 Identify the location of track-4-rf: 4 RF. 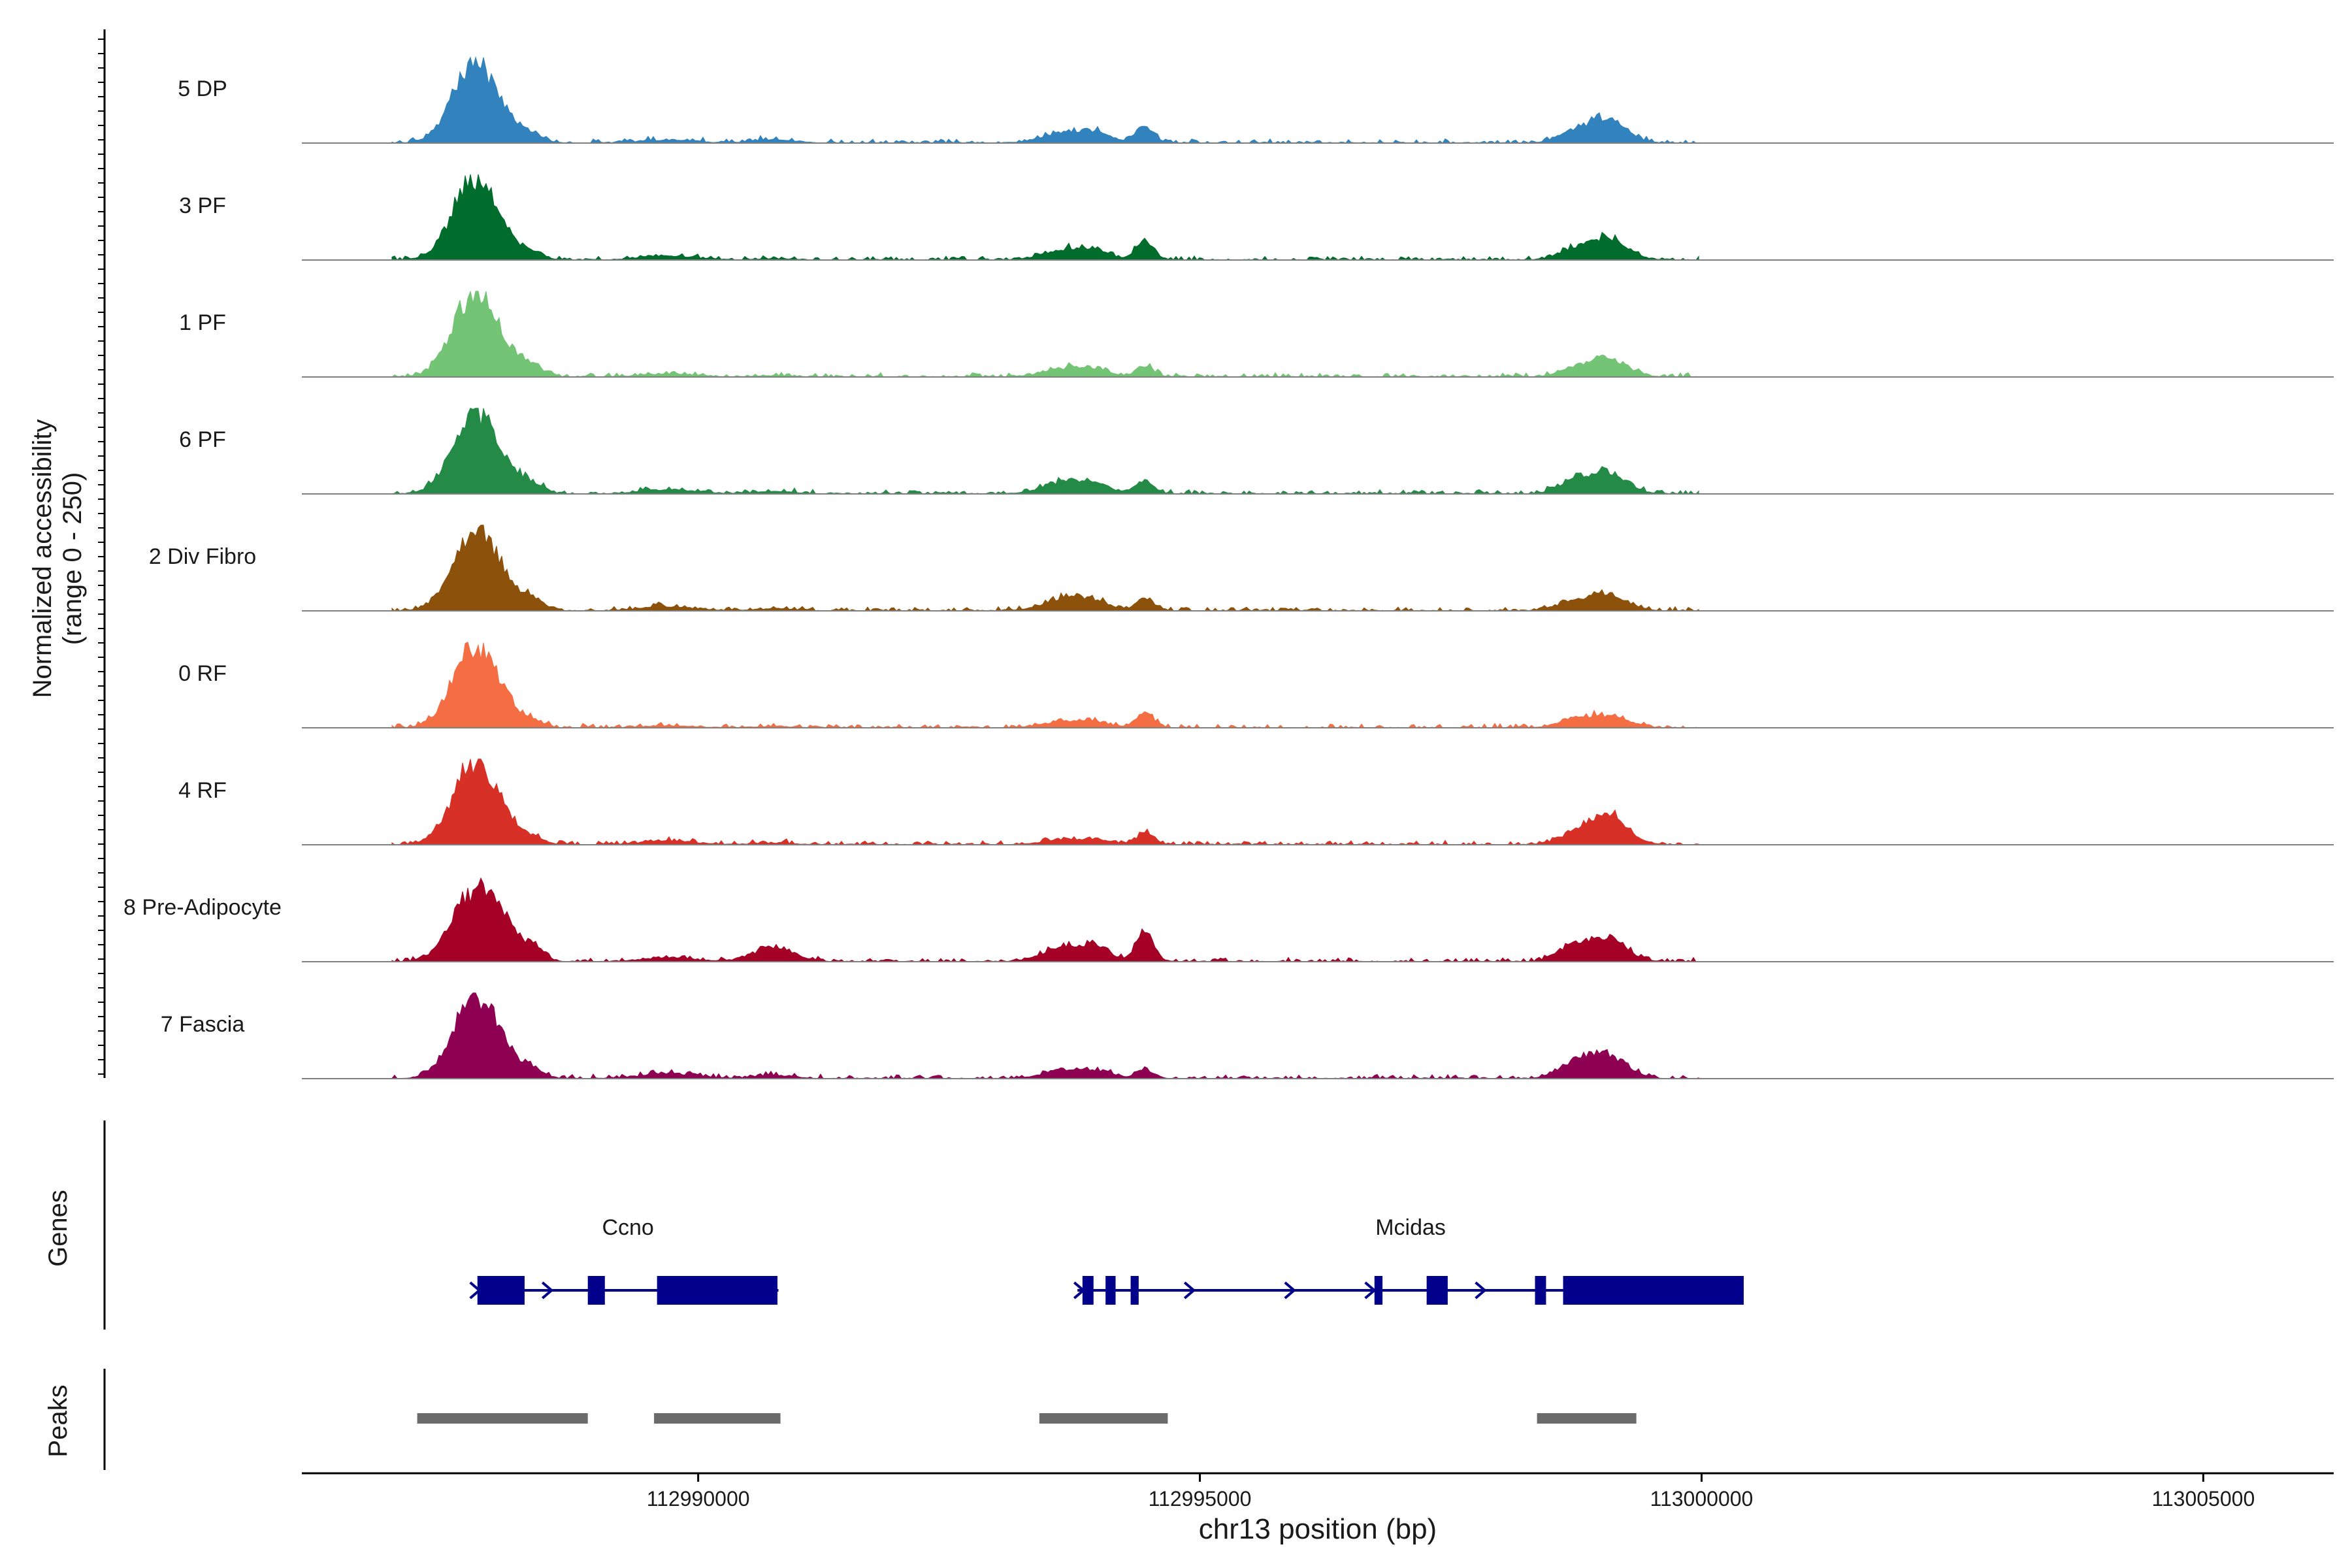
(1256, 802).